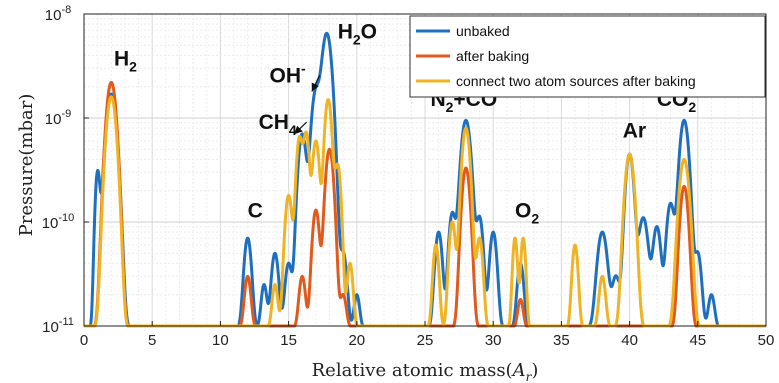 Image resolution: width=779 pixels, height=383 pixels. I want to click on y-tick-label: 10⁻⁸, so click(58, 14).